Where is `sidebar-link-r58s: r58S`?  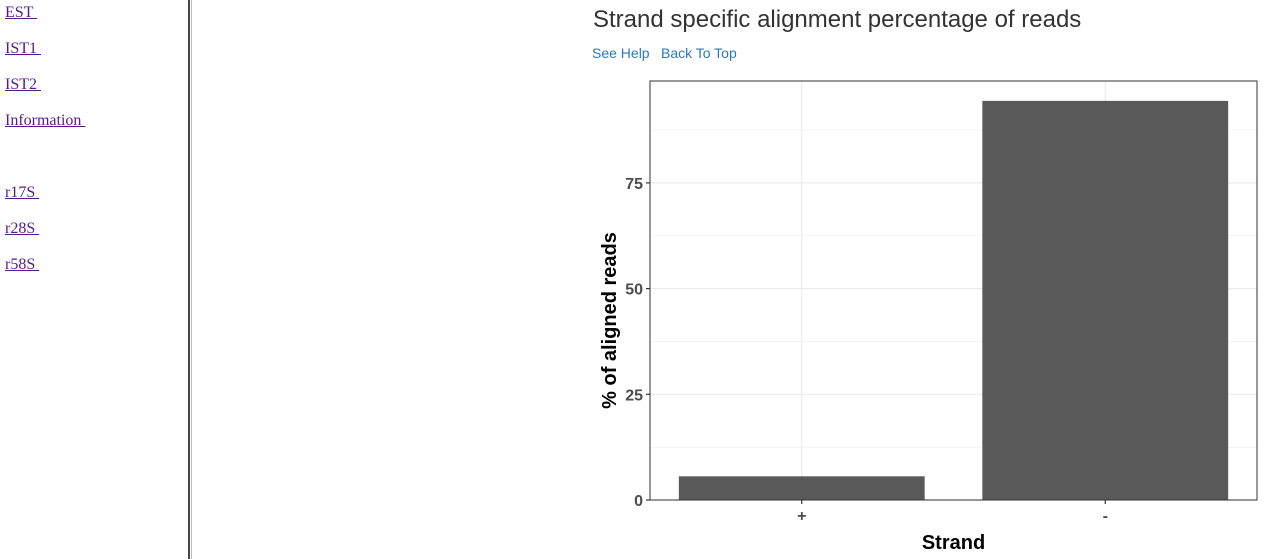
sidebar-link-r58s: r58S is located at coordinates (22, 264).